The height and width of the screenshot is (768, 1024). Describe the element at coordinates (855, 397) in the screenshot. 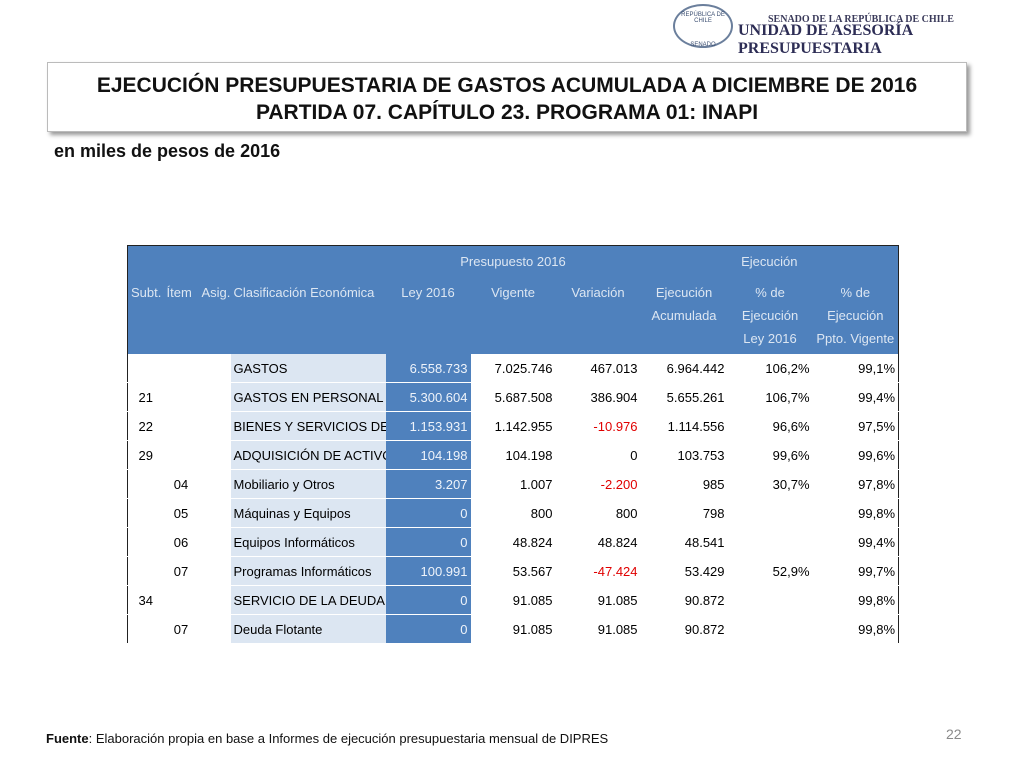

I see `table-cell: 99,4%` at that location.